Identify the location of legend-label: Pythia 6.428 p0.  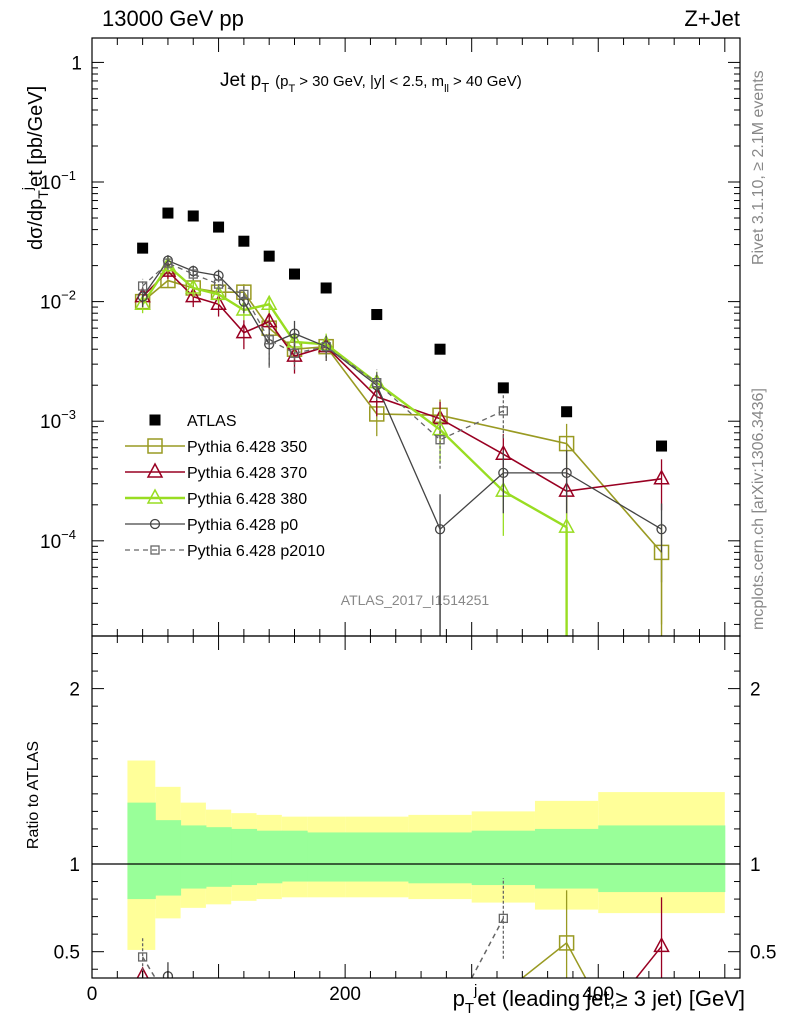
(242, 525).